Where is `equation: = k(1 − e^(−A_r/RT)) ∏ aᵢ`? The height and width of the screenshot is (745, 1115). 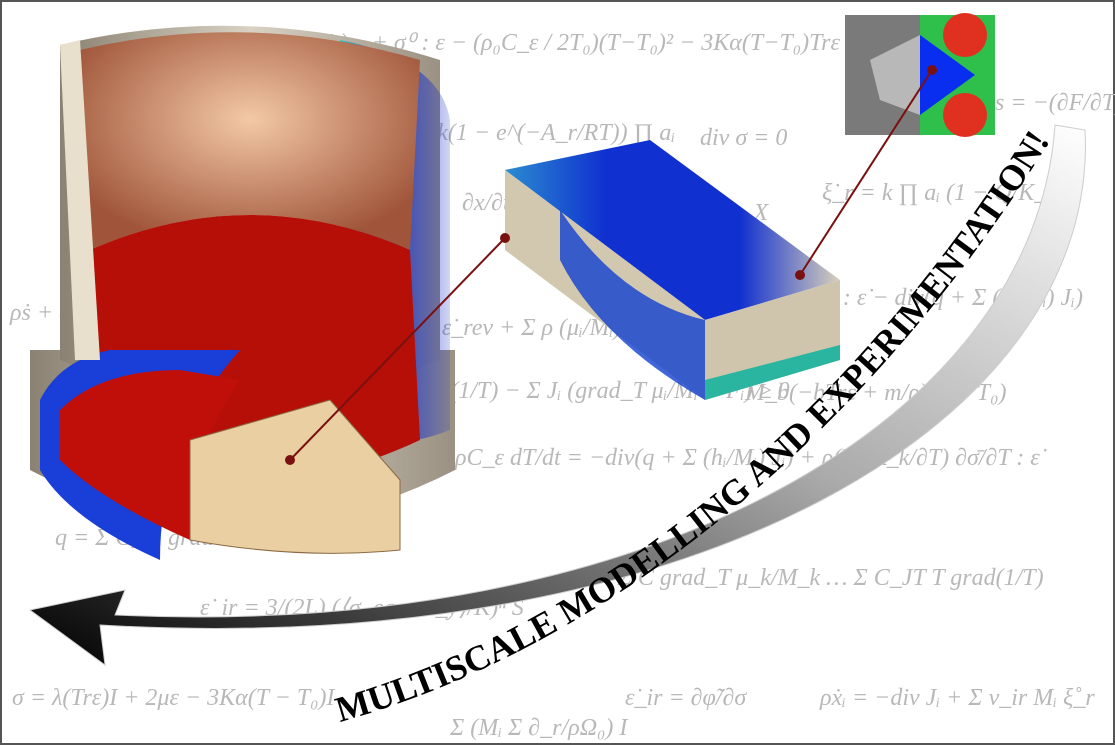 equation: = k(1 − e^(−A_r/RT)) ∏ aᵢ is located at coordinates (545, 133).